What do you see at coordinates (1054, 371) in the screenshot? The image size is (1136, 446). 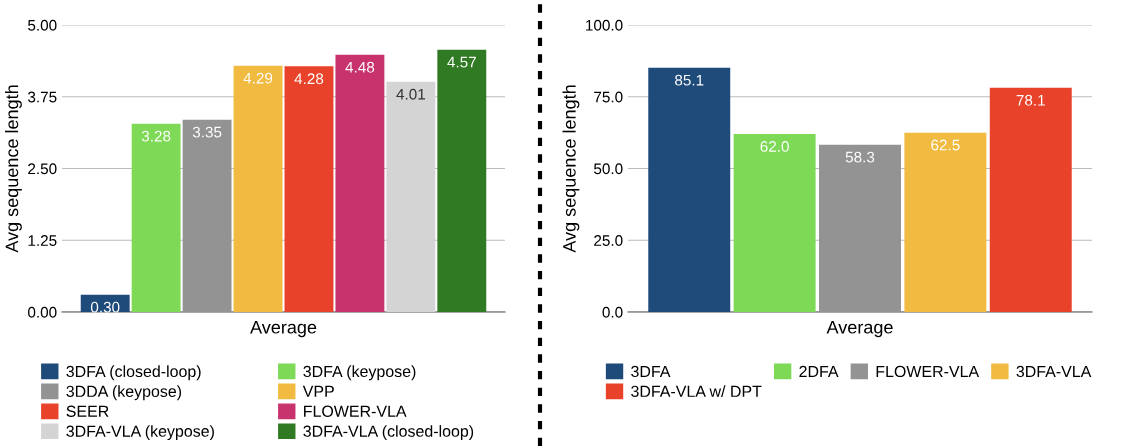 I see `legend-label: 3DFA-VLA` at bounding box center [1054, 371].